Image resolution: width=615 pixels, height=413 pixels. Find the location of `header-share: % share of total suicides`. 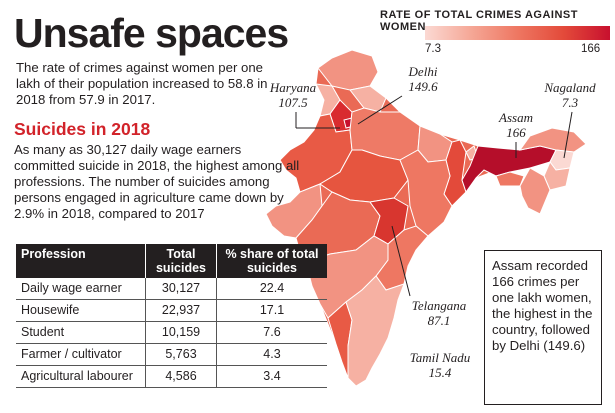

header-share: % share of total suicides is located at coordinates (271, 261).